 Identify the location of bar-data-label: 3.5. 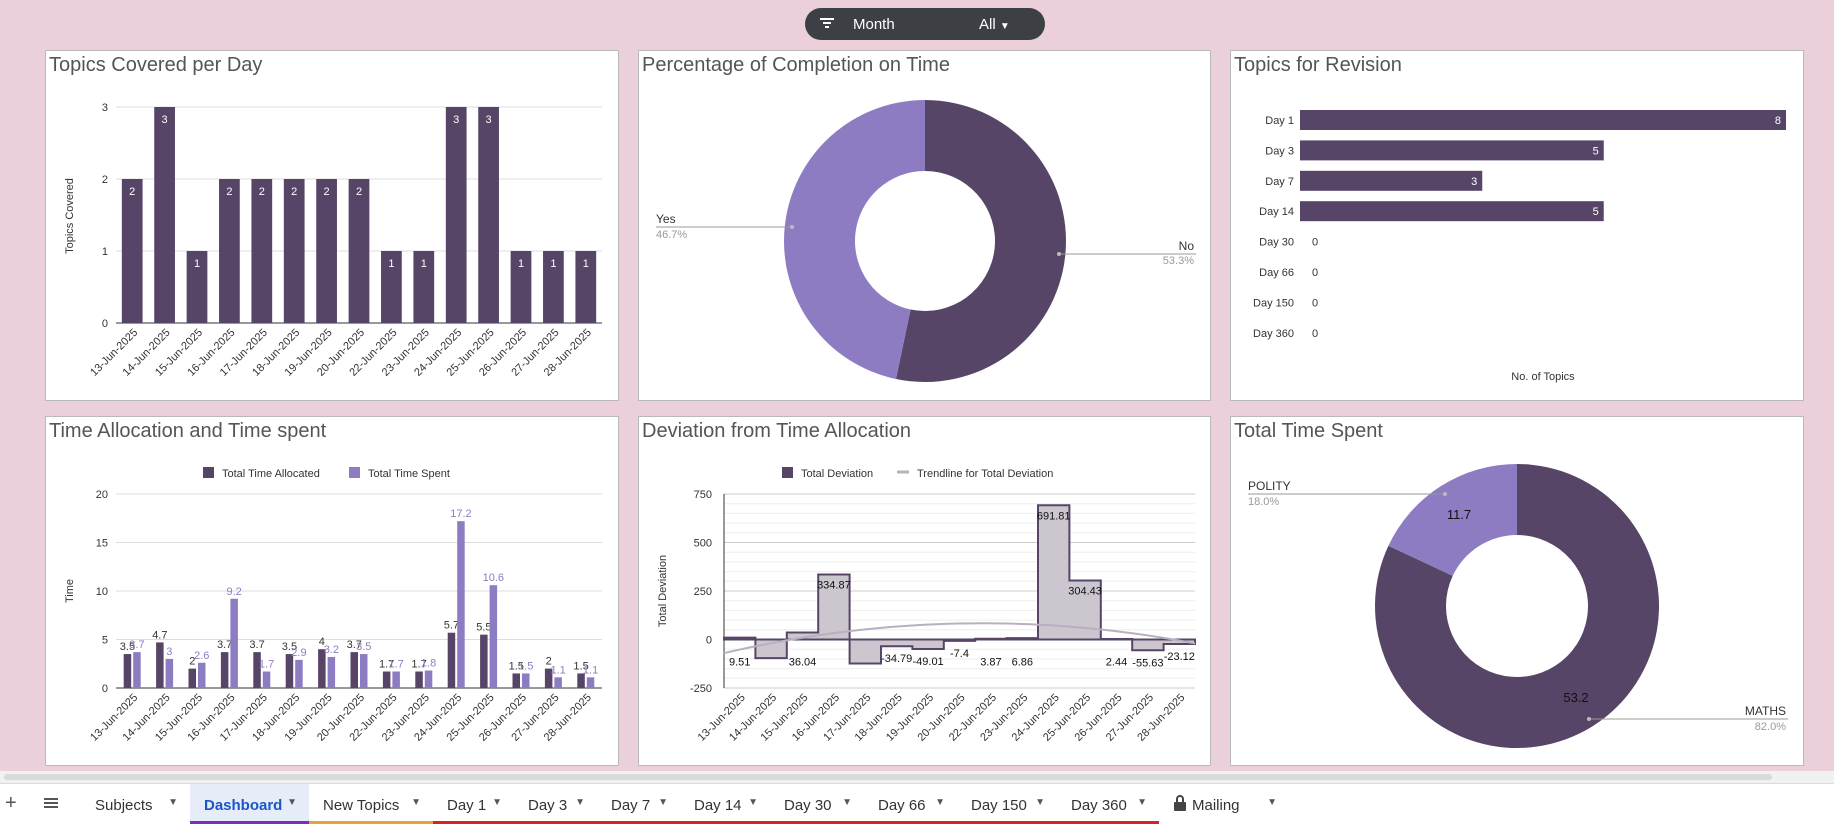
(363, 647).